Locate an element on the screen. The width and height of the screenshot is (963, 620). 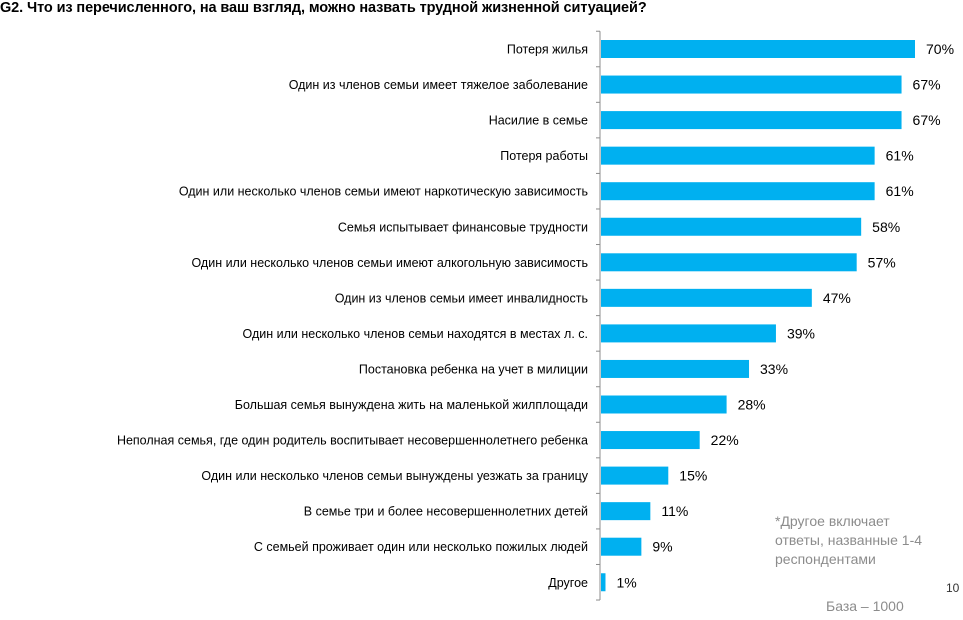
value-label: 1% is located at coordinates (626, 582).